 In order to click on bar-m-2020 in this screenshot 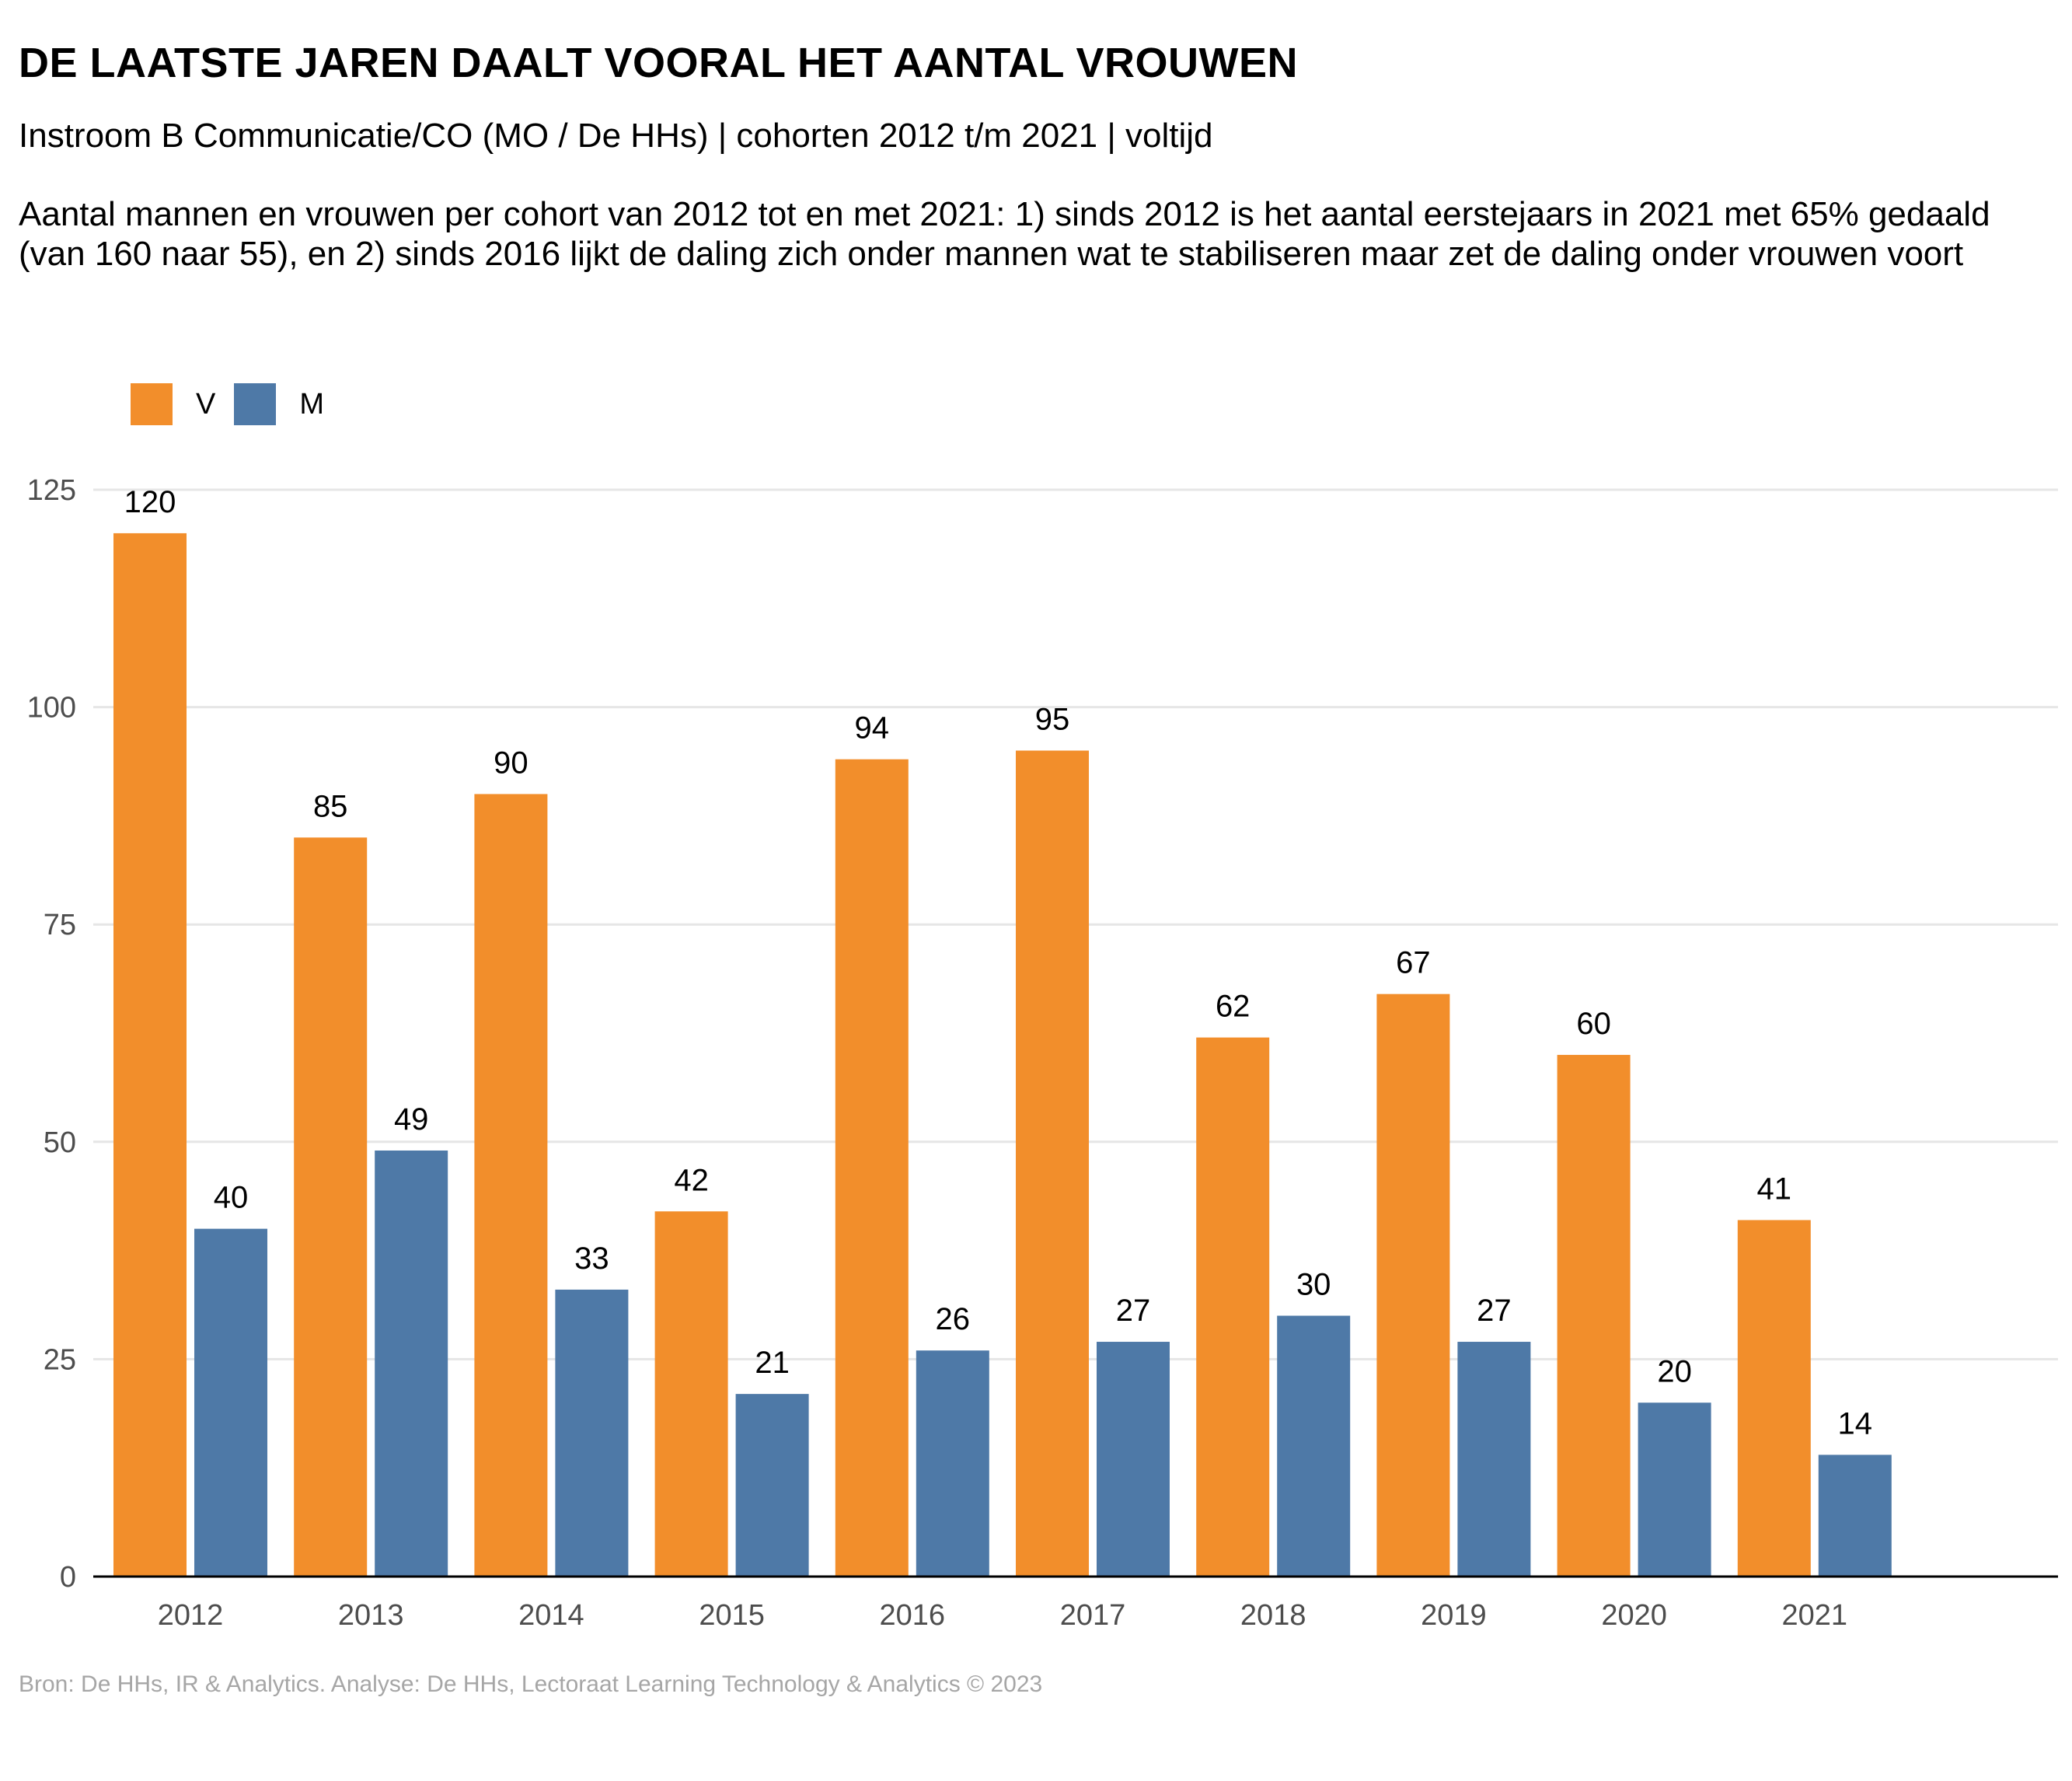, I will do `click(1674, 1489)`.